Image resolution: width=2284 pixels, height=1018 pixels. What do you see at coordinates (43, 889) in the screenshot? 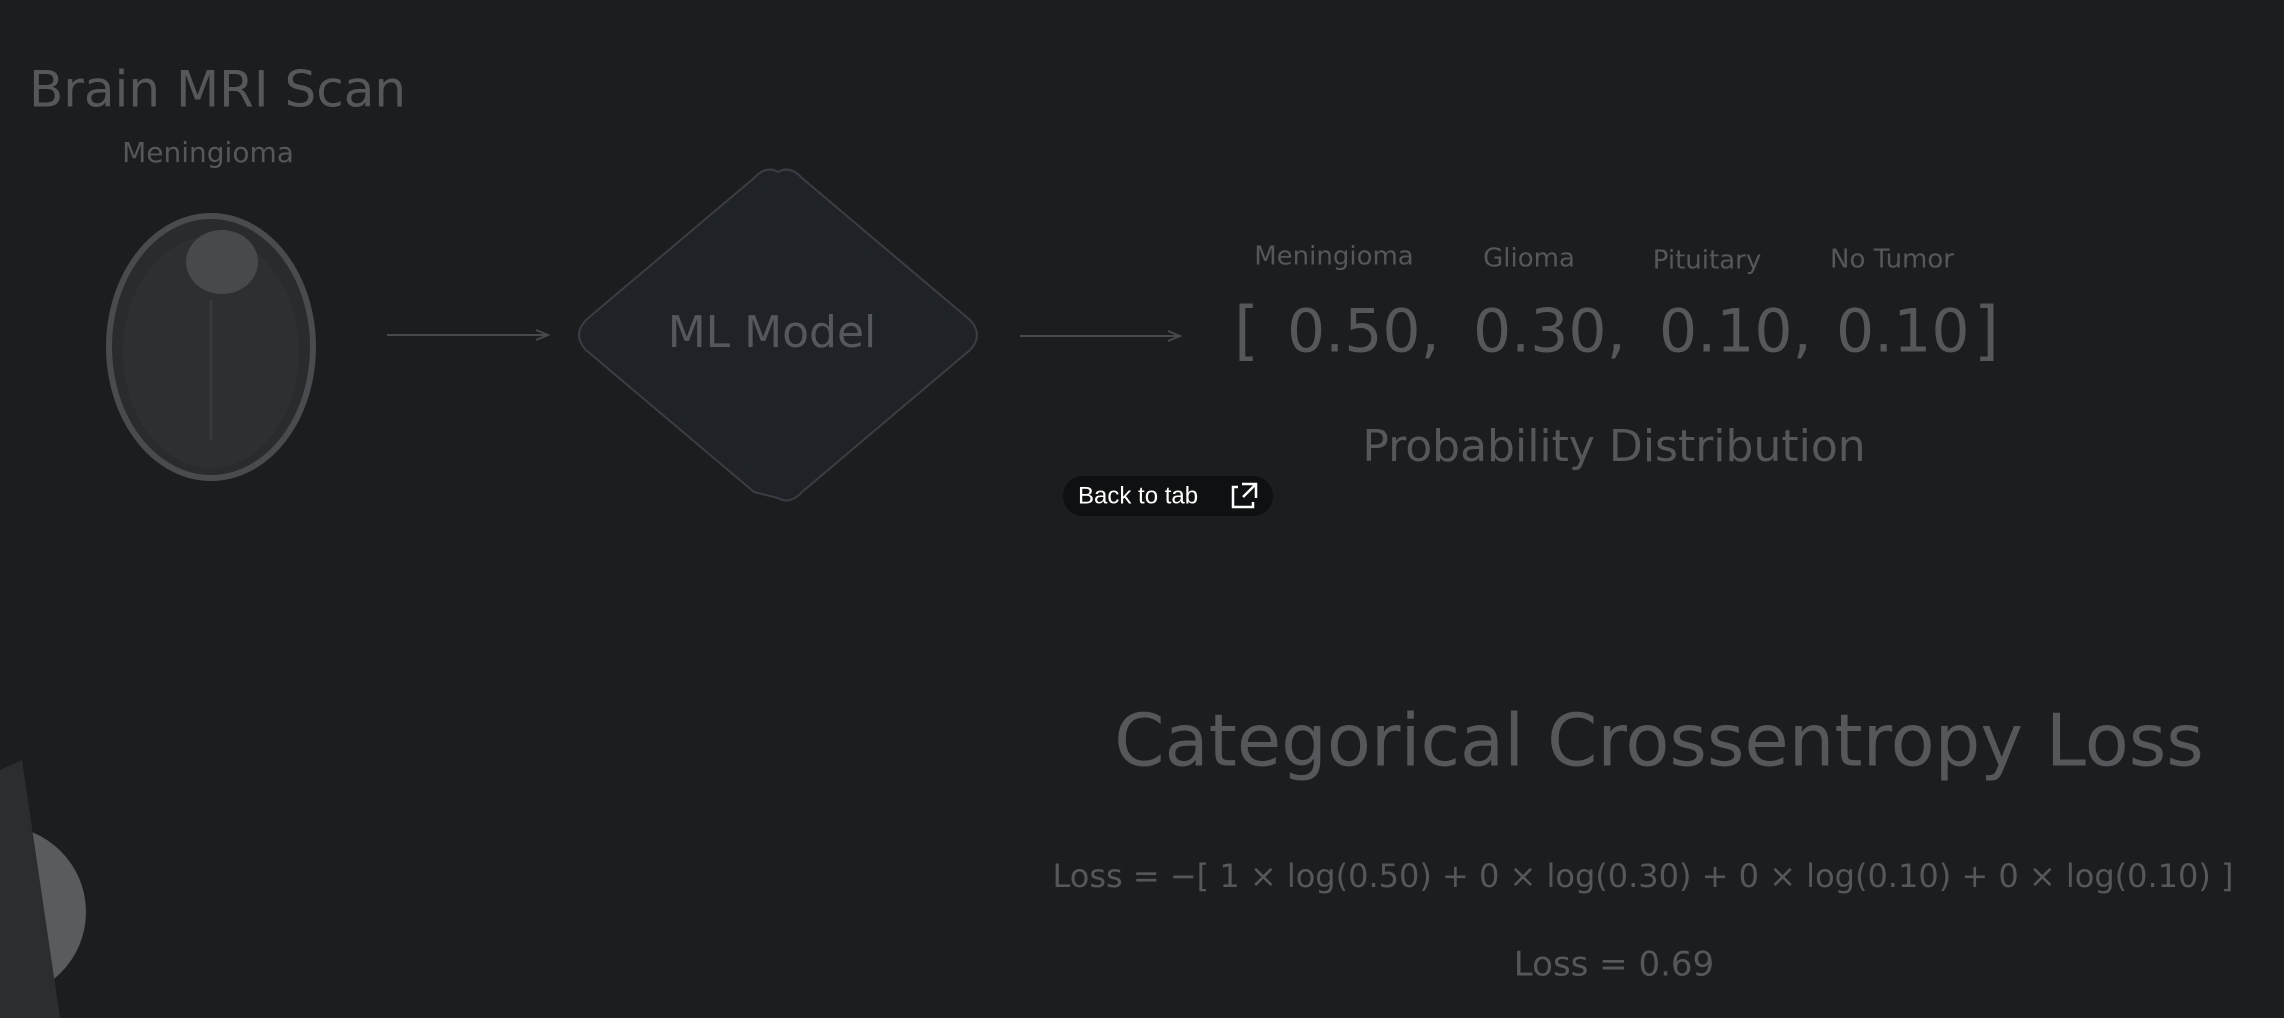
I see `partial-image` at bounding box center [43, 889].